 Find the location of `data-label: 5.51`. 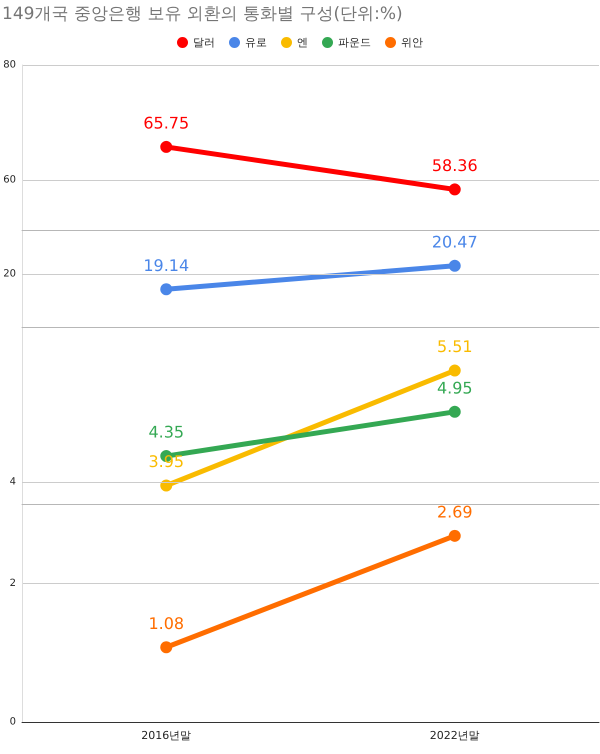

data-label: 5.51 is located at coordinates (454, 346).